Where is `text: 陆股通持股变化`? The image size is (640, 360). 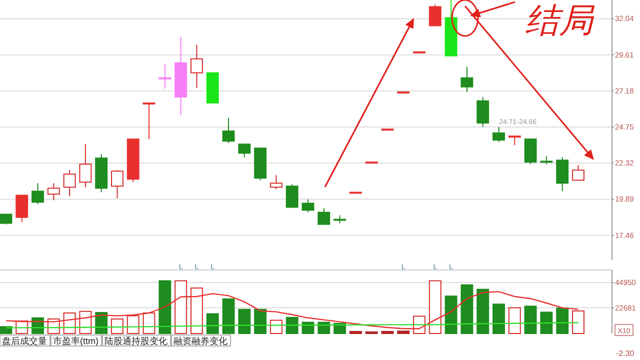
text: 陆股通持股变化 is located at coordinates (136, 341).